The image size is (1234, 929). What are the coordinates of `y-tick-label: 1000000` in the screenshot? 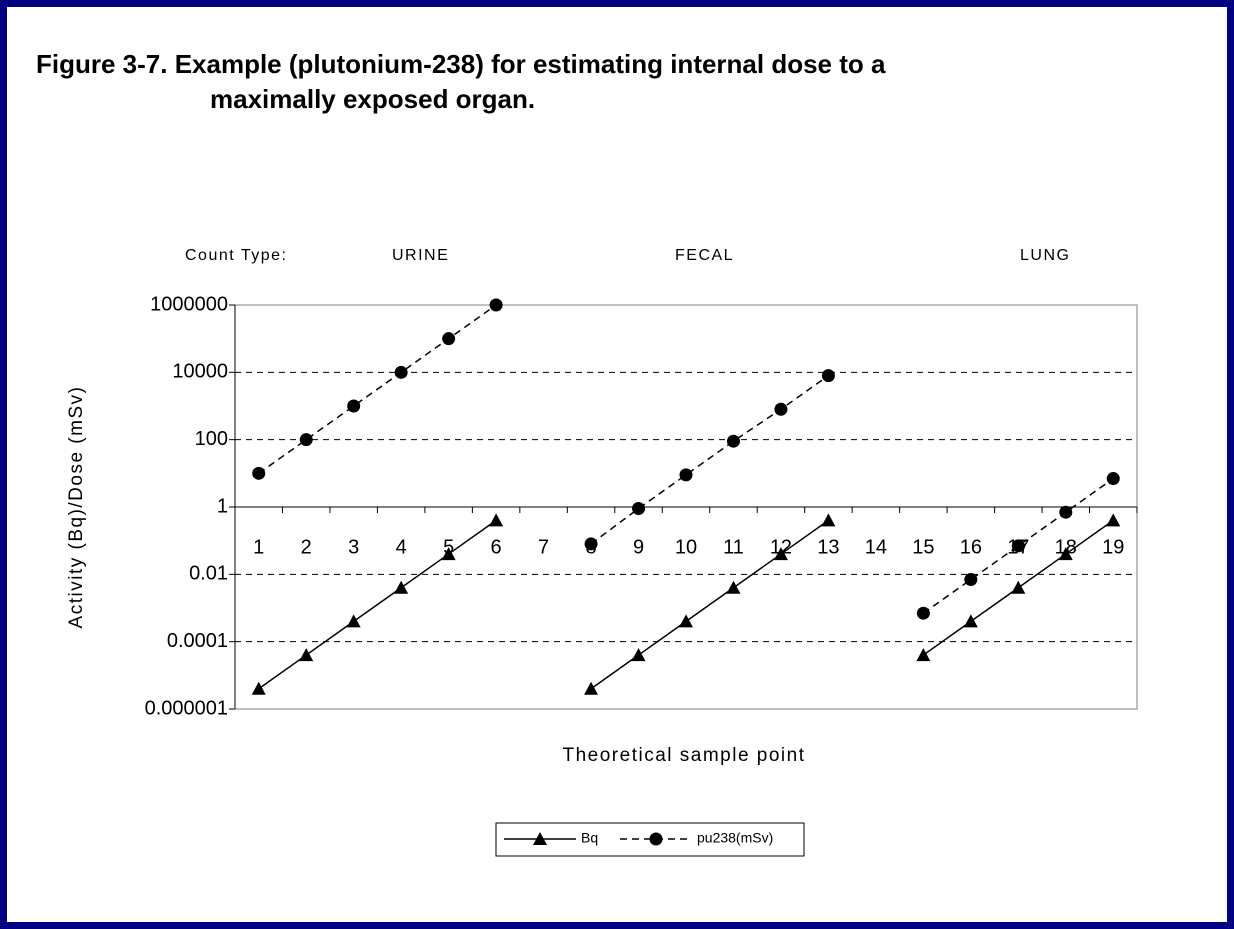 It's located at (189, 304).